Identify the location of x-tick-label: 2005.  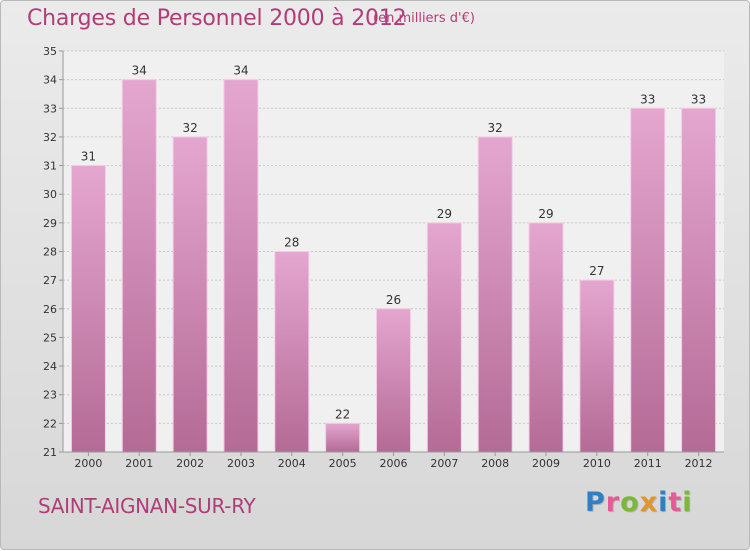
(343, 463).